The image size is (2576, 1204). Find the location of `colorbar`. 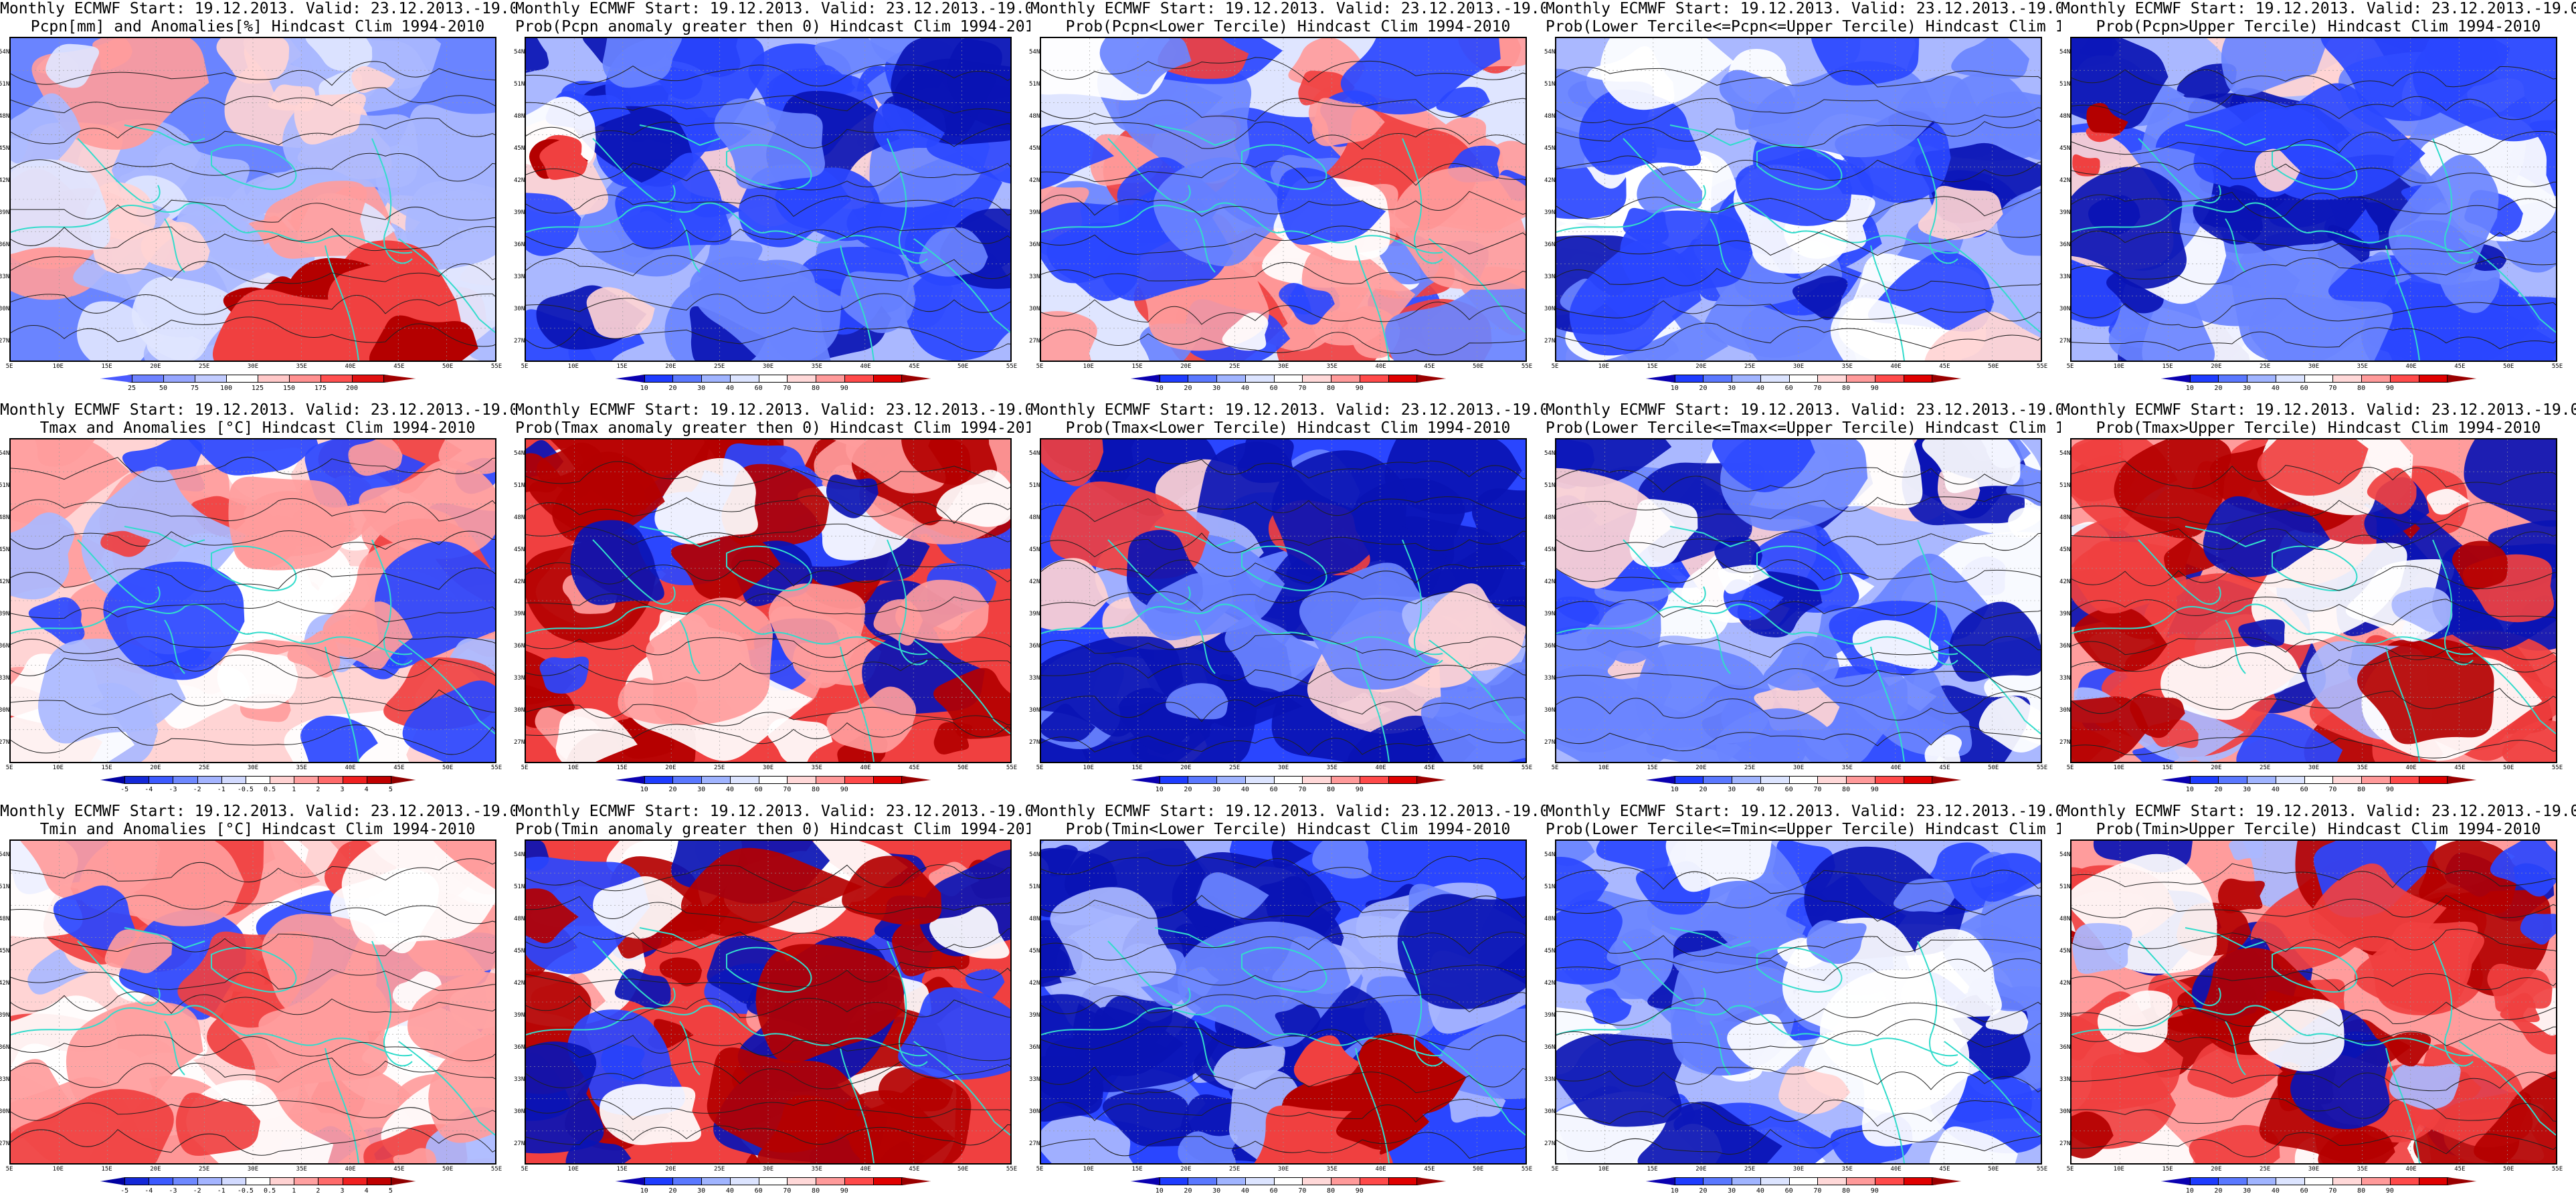

colorbar is located at coordinates (258, 780).